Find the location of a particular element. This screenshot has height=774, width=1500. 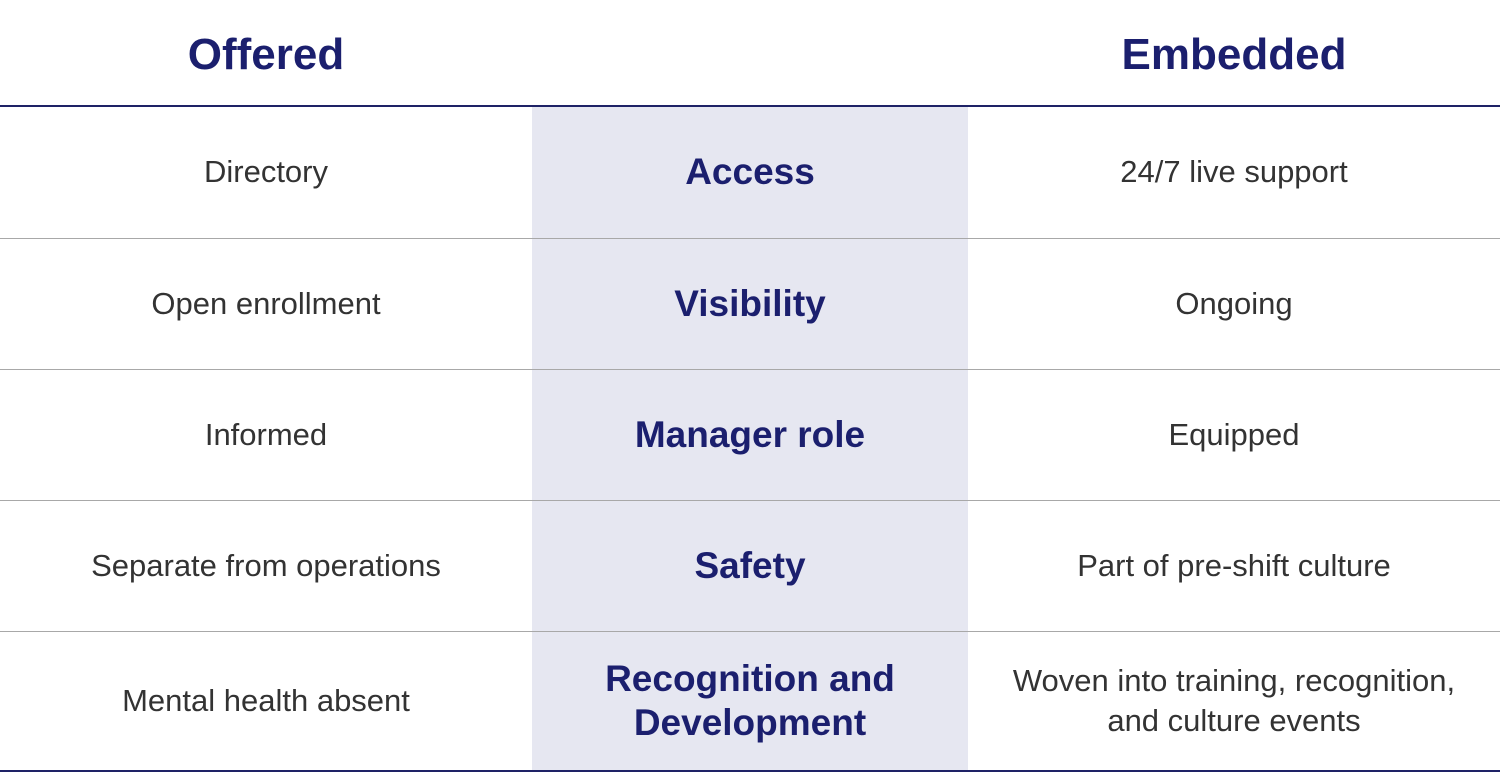

row-label: Visibility is located at coordinates (750, 304).